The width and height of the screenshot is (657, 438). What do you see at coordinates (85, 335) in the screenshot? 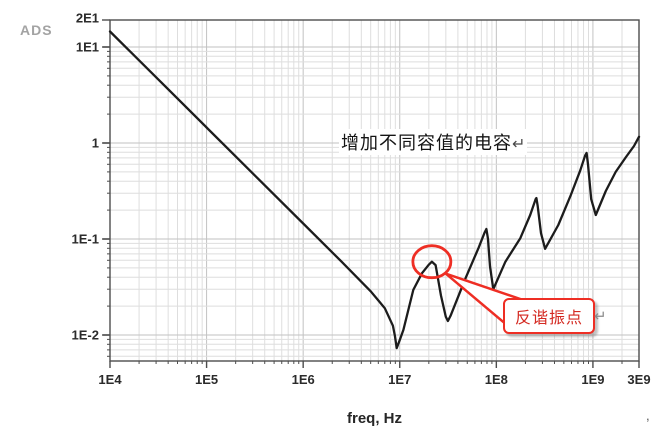
I see `y-tick-label: 1E-2` at bounding box center [85, 335].